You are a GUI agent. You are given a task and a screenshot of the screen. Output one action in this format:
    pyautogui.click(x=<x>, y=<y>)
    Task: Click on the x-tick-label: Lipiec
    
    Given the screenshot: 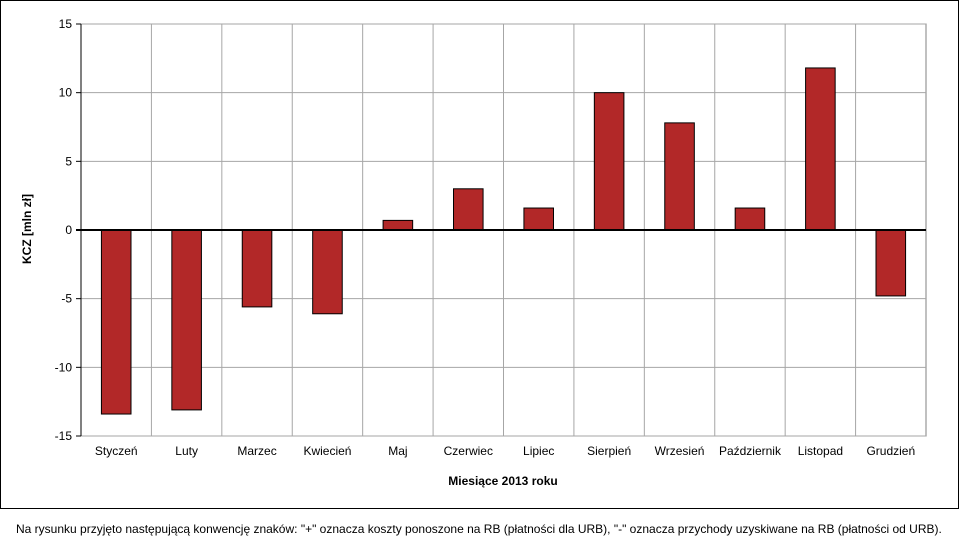 What is the action you would take?
    pyautogui.click(x=538, y=451)
    